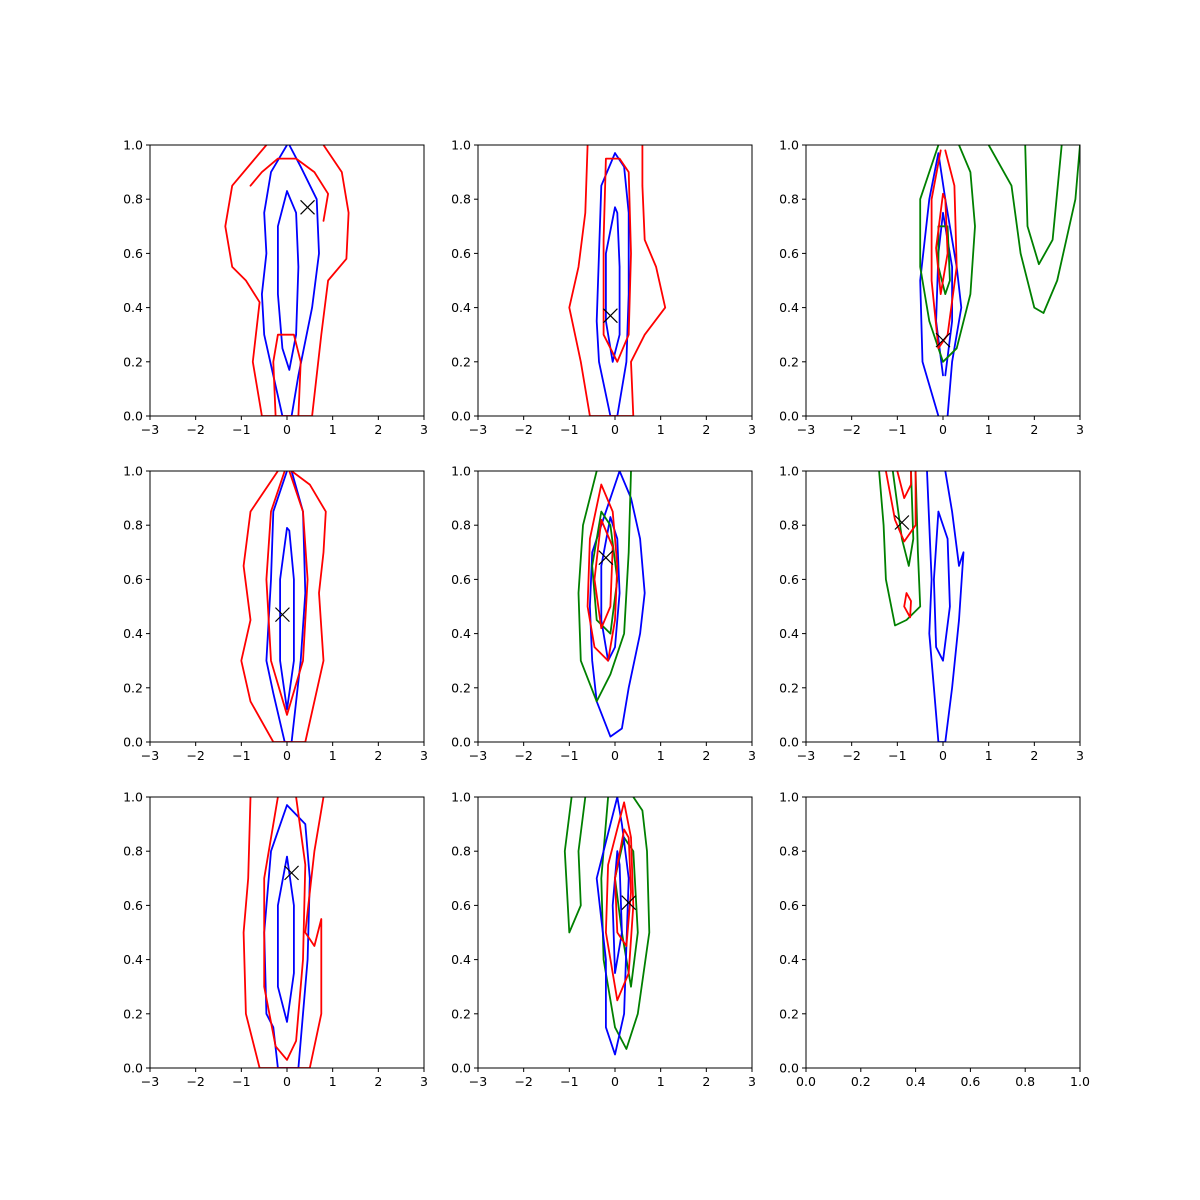 This screenshot has width=1200, height=1200. I want to click on subplot-4: −3 −2 −1 0 1 2 3 0.0 0.2 0.4 0.6 0.8 1.0, so click(275, 614).